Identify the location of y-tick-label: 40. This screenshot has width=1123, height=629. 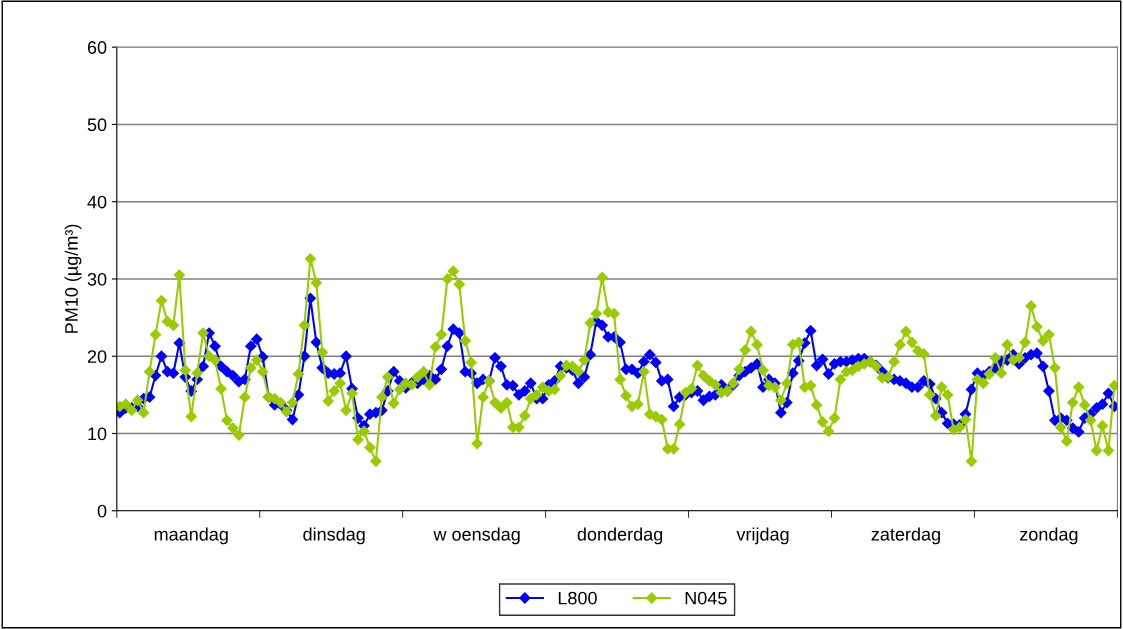
(97, 202).